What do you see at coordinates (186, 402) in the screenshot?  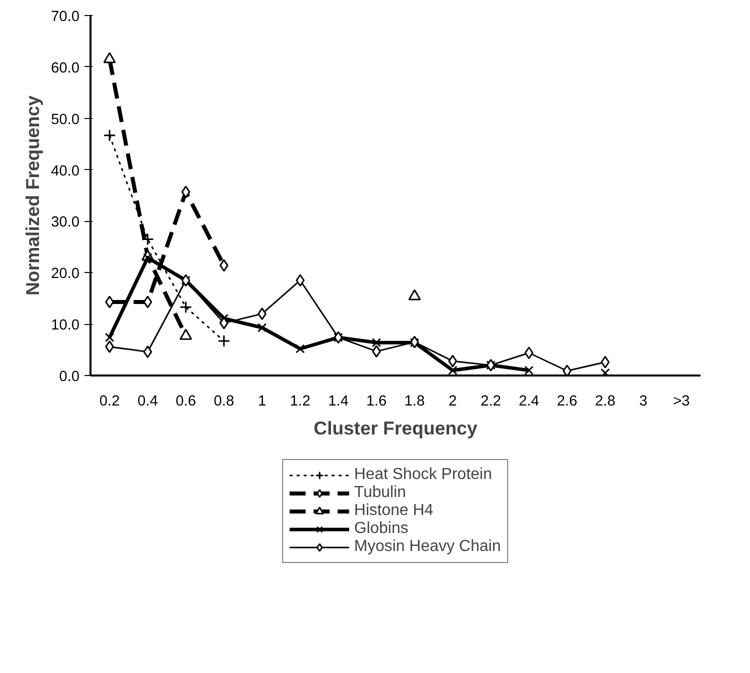 I see `x-tick-label: 0.6` at bounding box center [186, 402].